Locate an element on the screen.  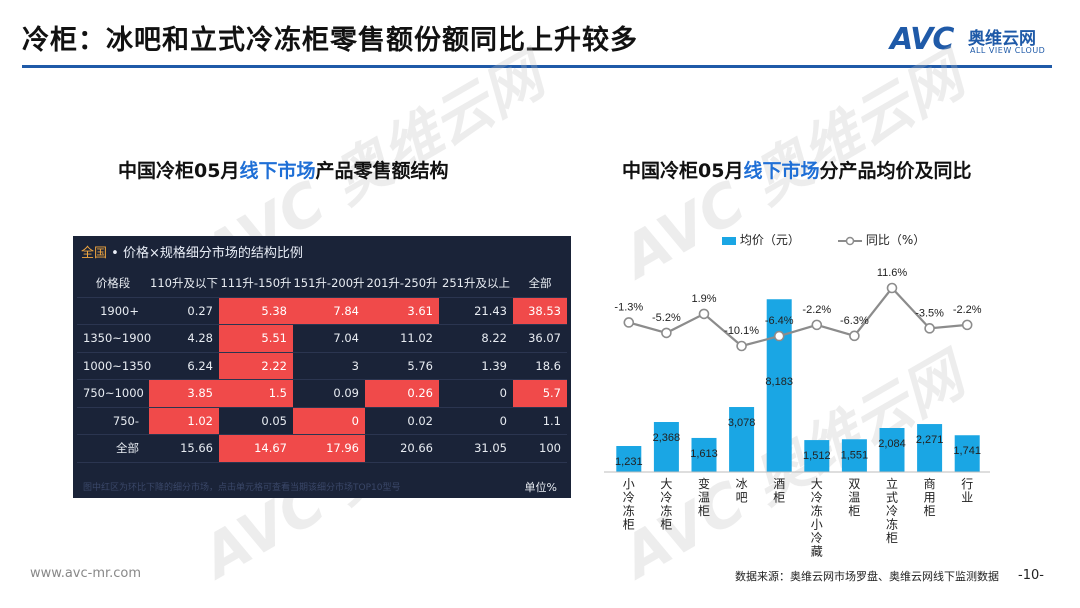
table-cell: 1.02 is located at coordinates (184, 421).